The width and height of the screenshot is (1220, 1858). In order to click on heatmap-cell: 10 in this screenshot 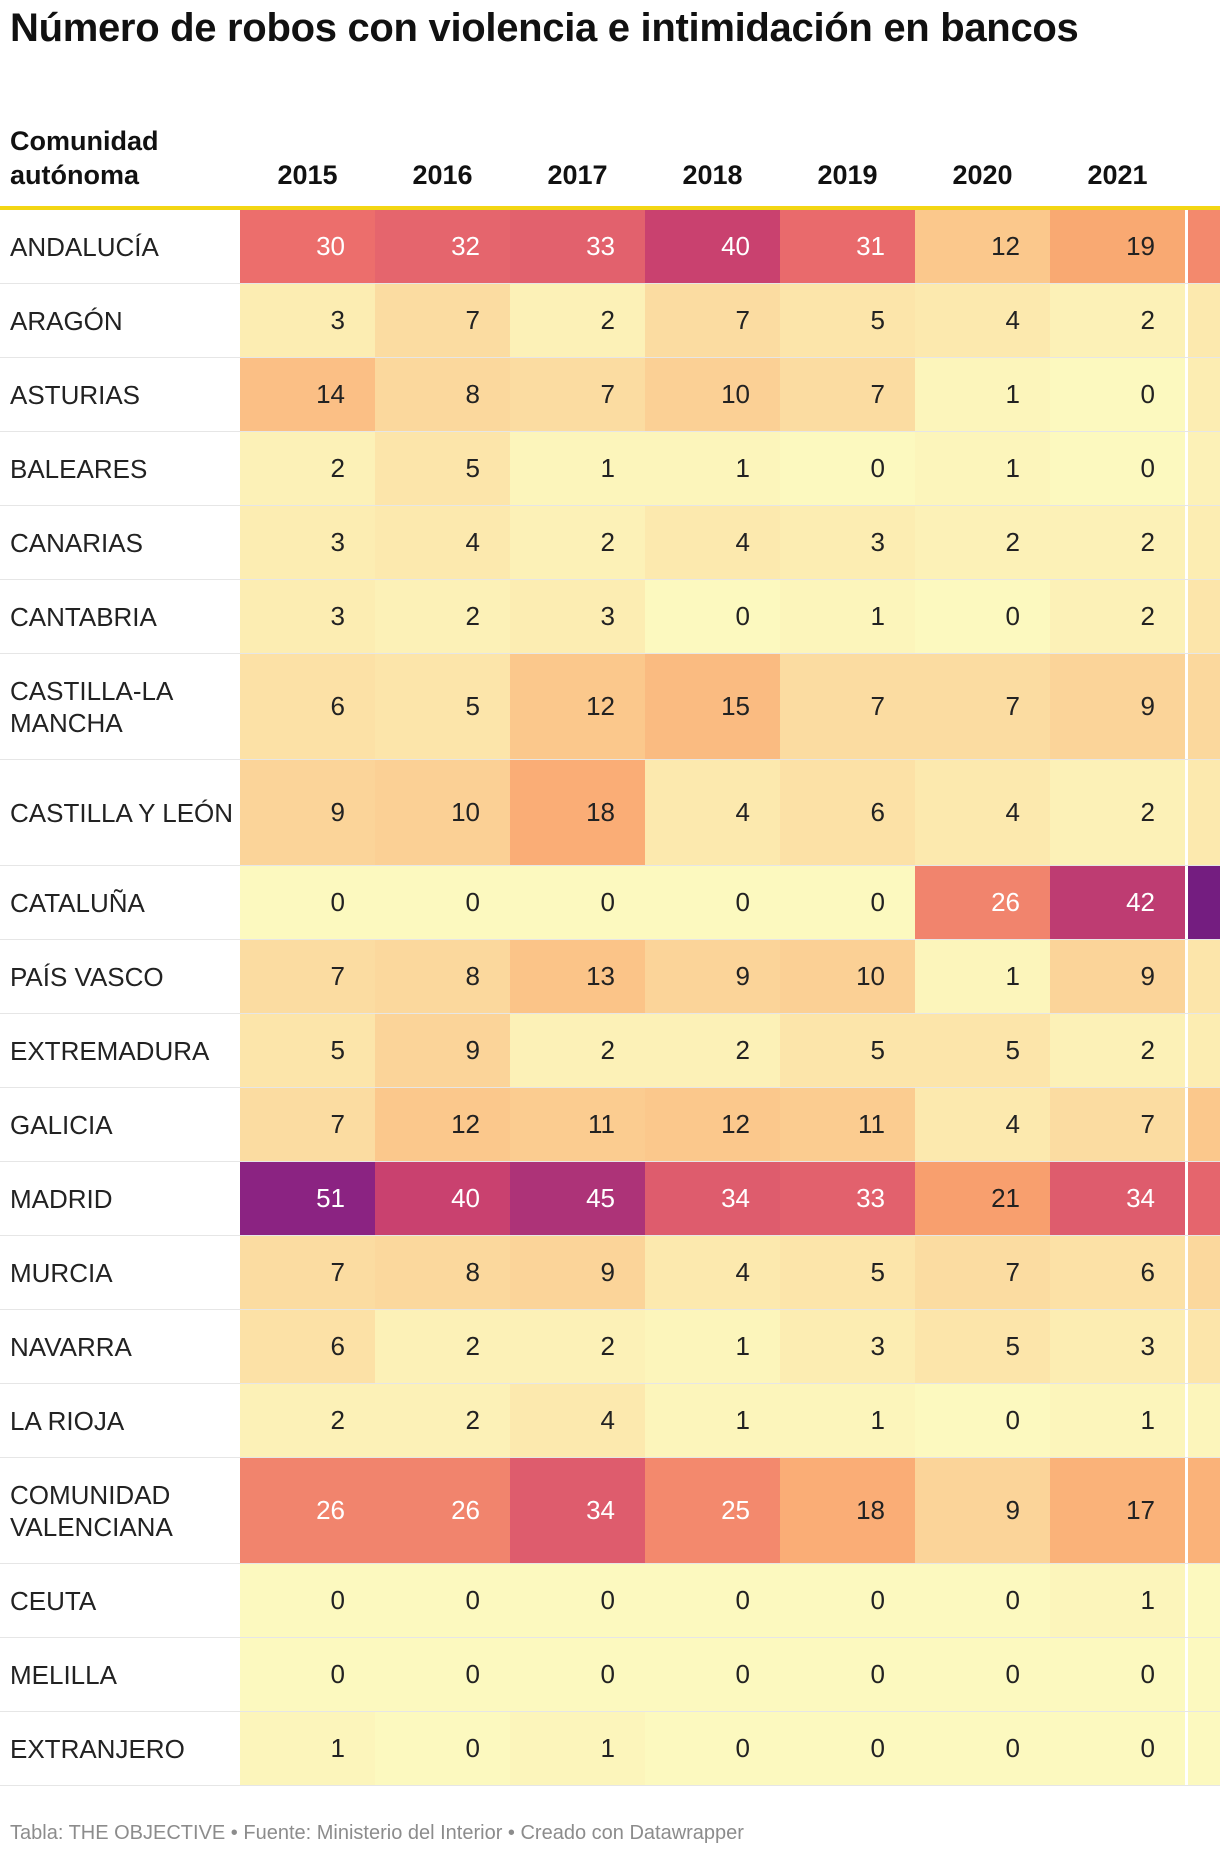, I will do `click(712, 394)`.